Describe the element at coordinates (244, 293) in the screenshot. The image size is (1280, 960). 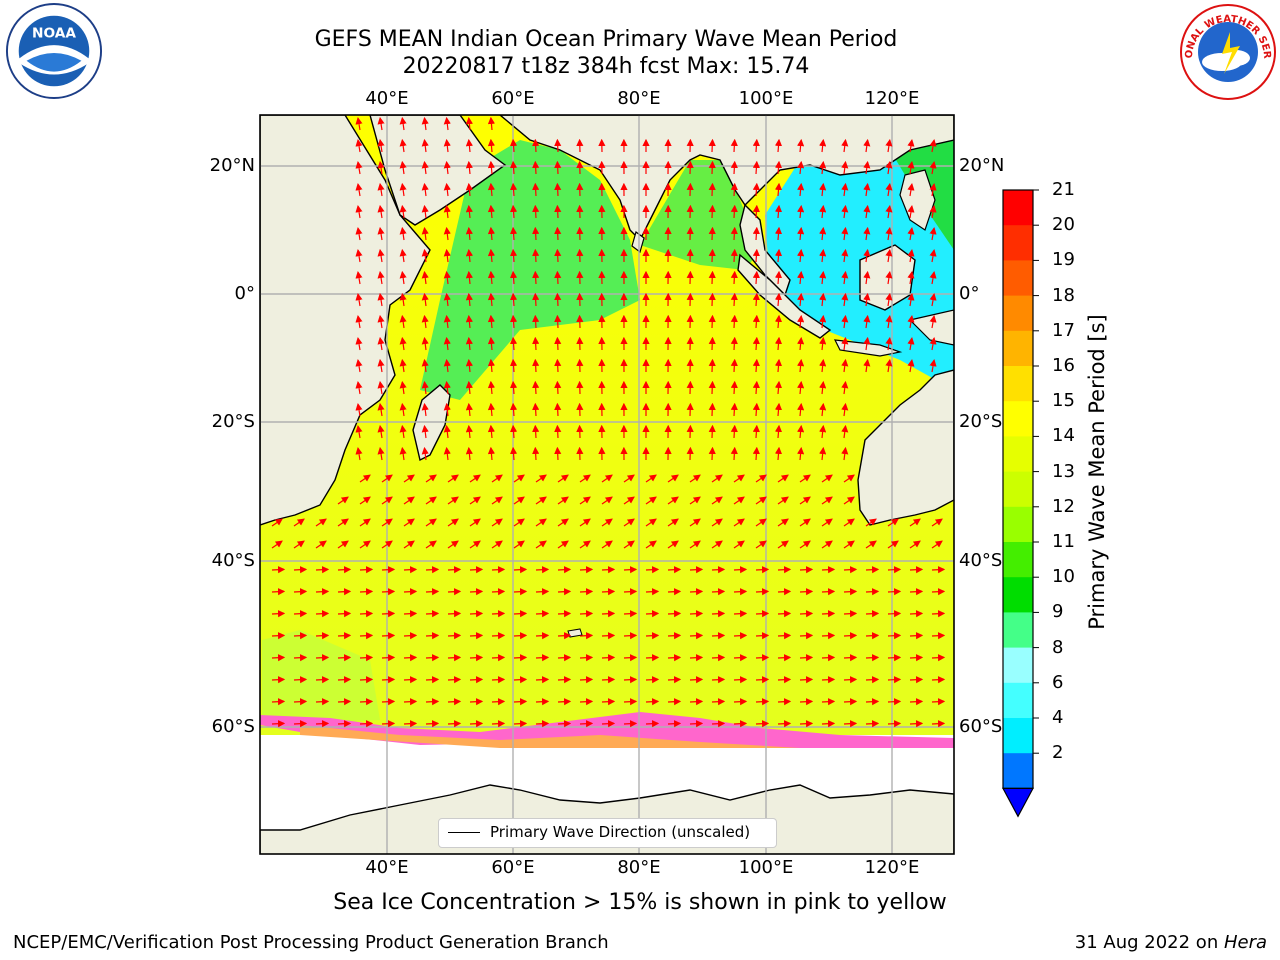
I see `left-lat-label: 0°` at that location.